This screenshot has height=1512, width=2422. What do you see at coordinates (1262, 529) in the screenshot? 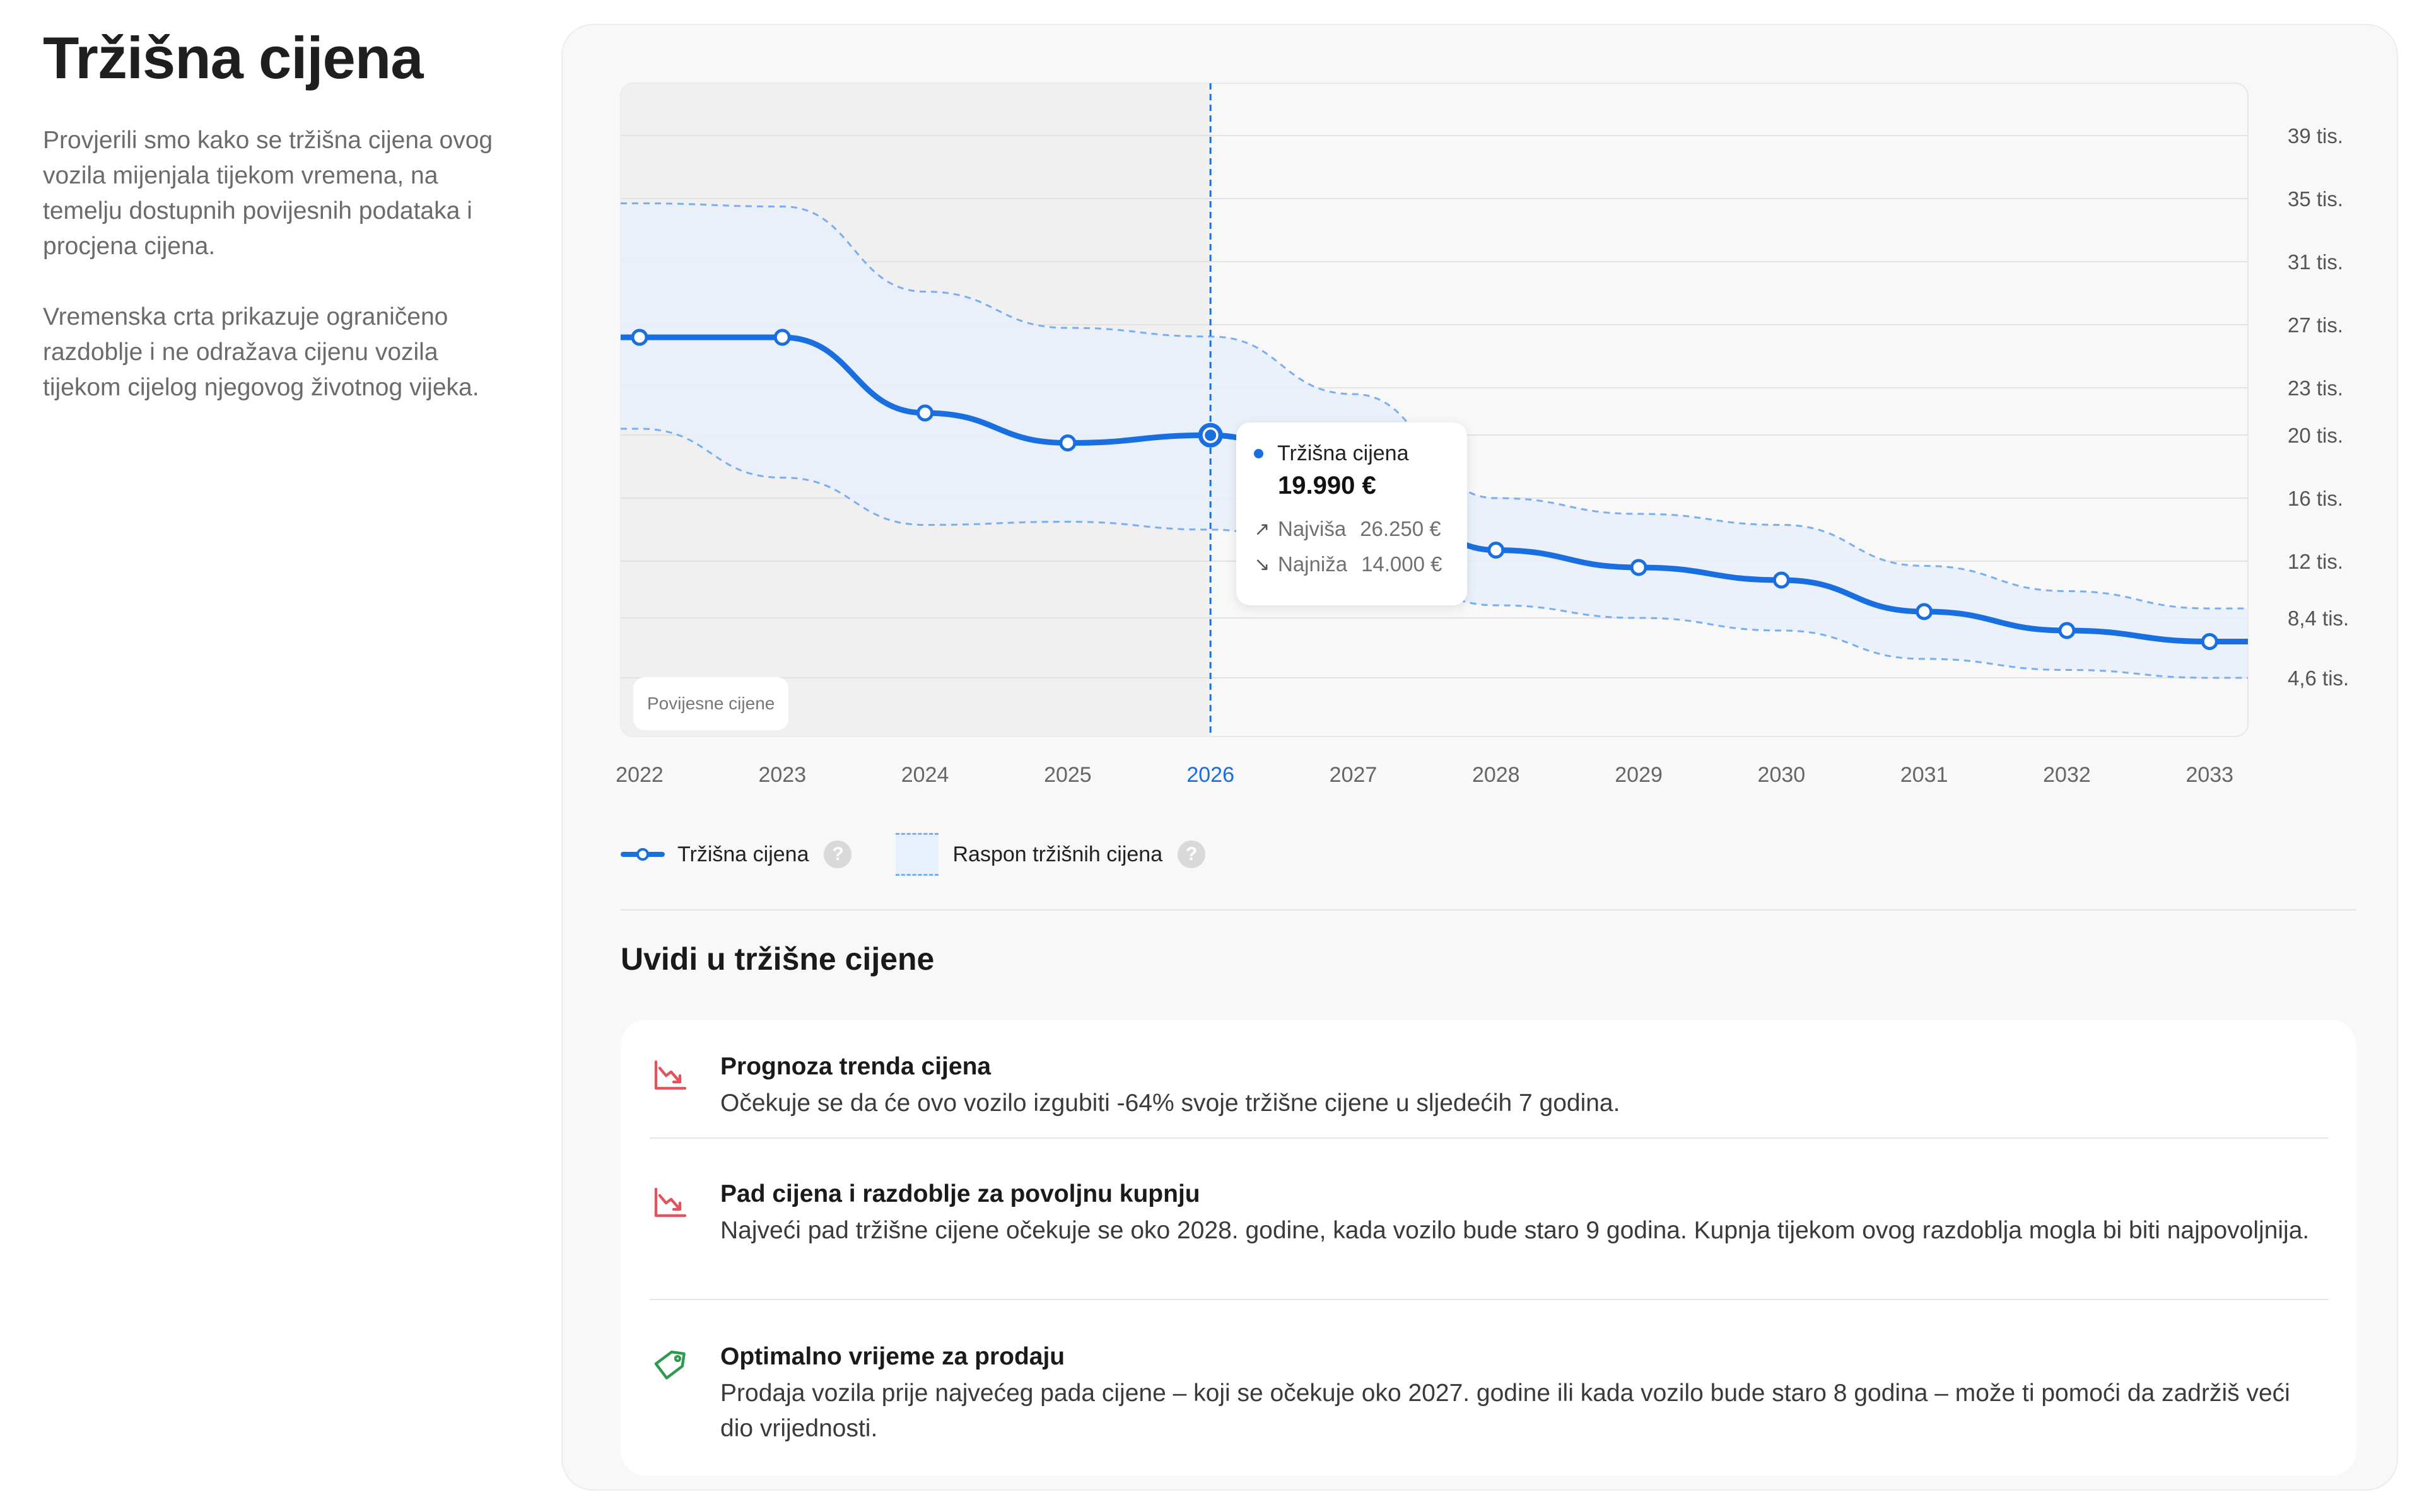
I see `arrow-up-right-icon: ↗` at bounding box center [1262, 529].